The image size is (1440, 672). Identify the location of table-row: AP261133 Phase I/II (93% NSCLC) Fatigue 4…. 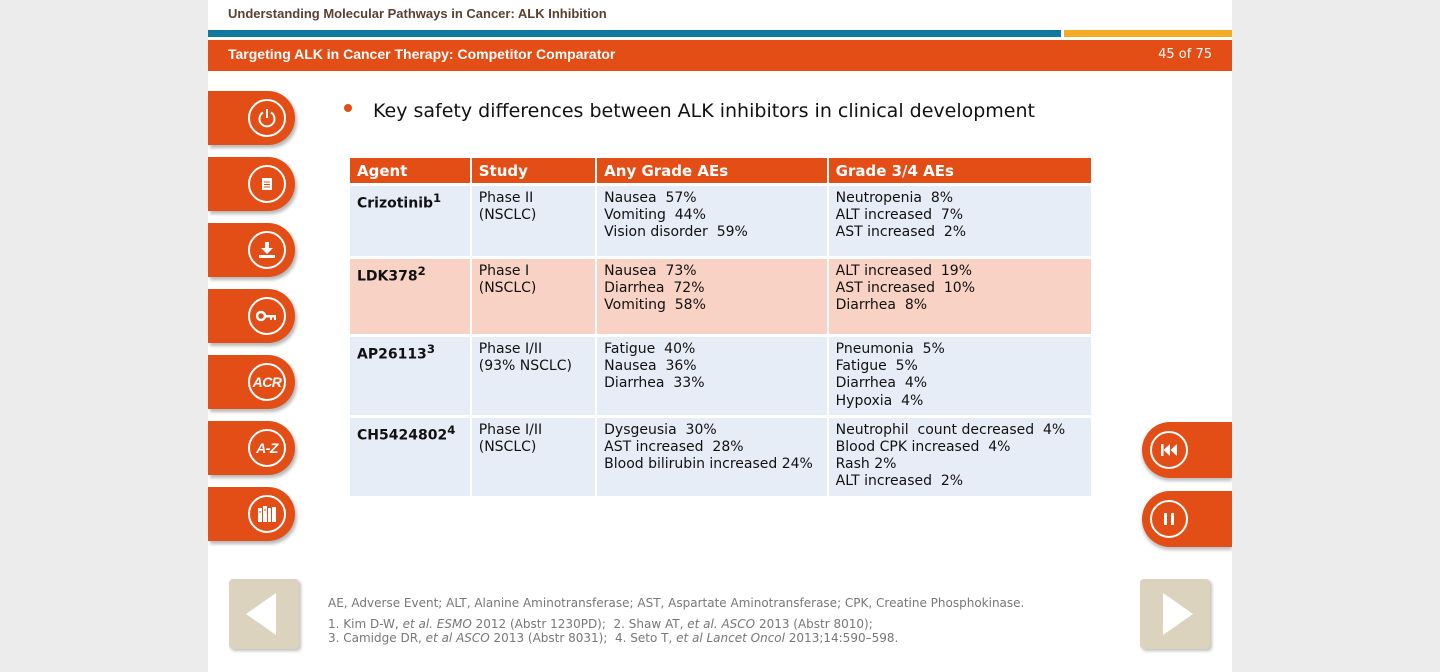
(720, 376).